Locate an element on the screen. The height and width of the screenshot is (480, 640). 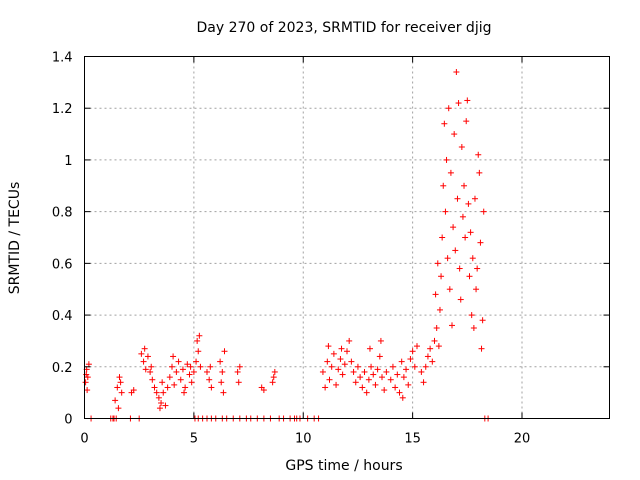
x-axis-title: GPS time / hours is located at coordinates (343, 466).